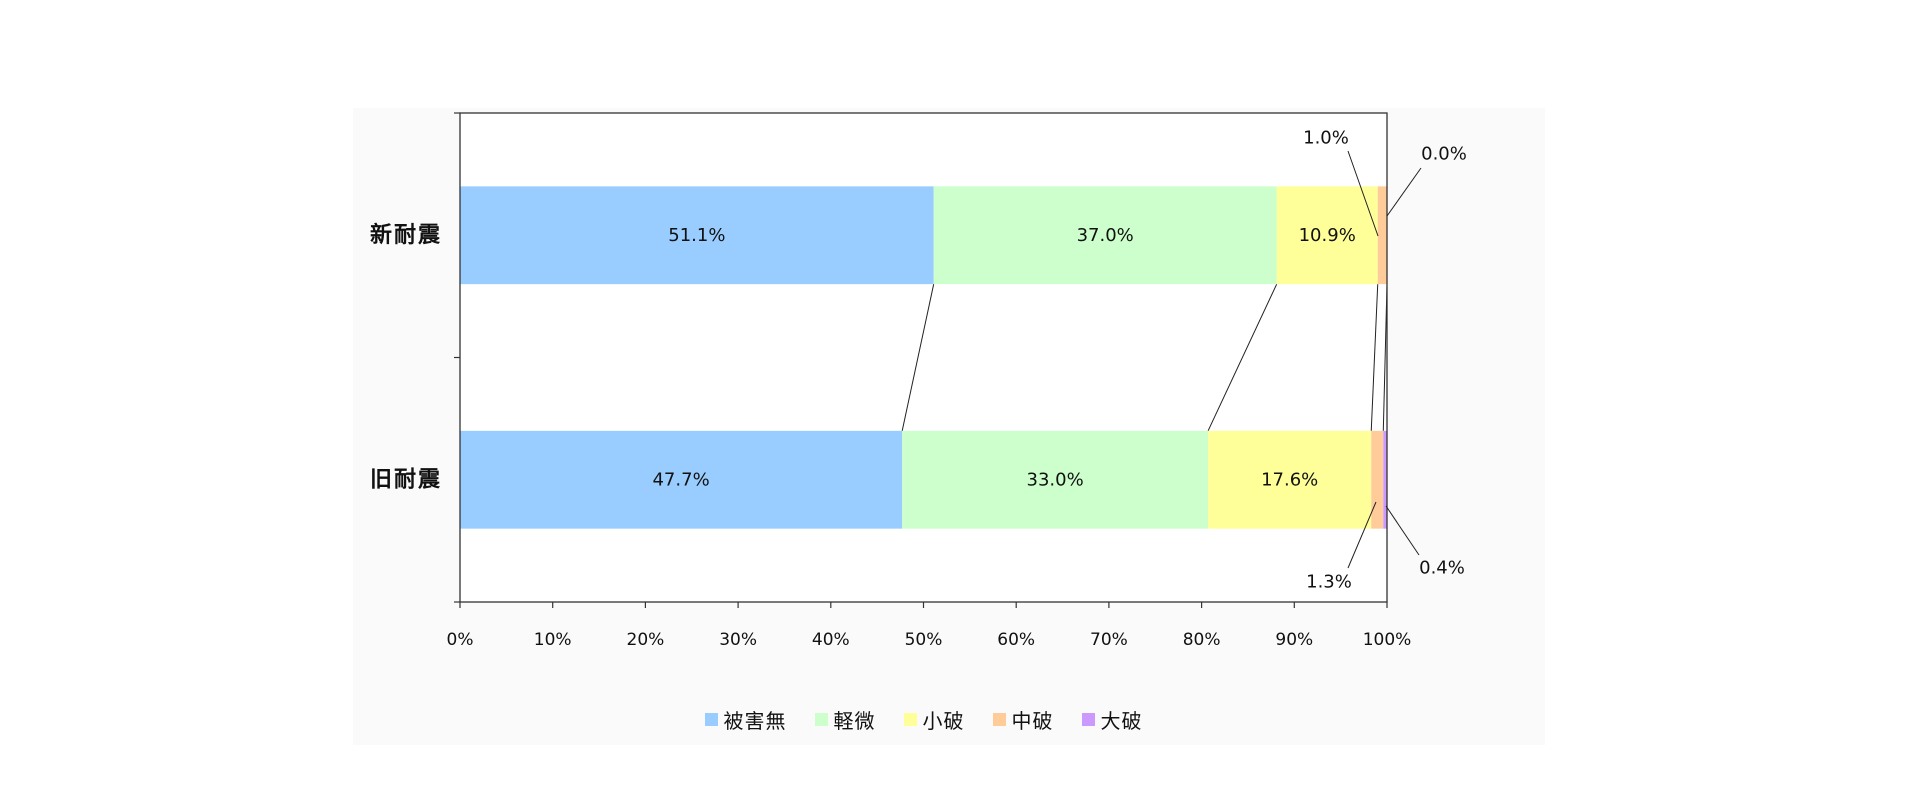 The height and width of the screenshot is (800, 1920). I want to click on legend-item: 大破, so click(1112, 719).